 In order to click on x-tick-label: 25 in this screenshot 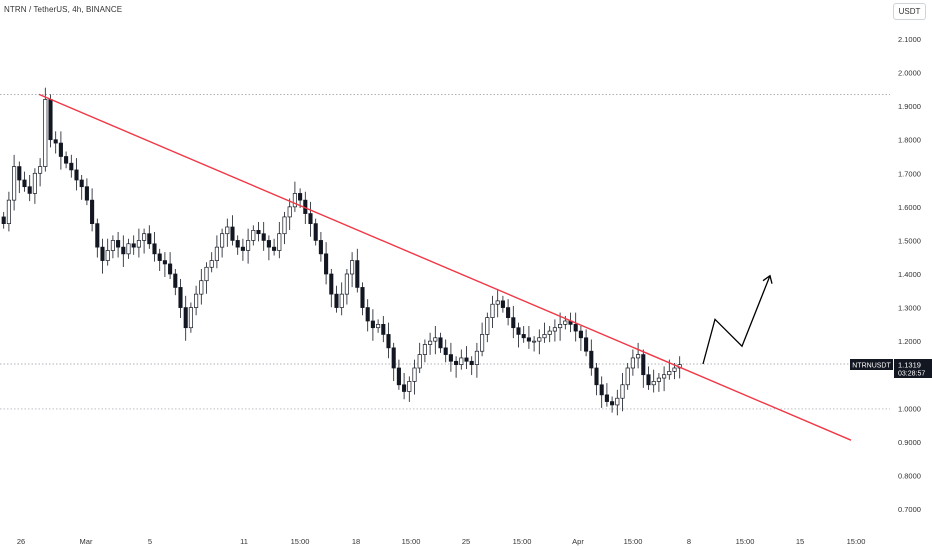, I will do `click(466, 541)`.